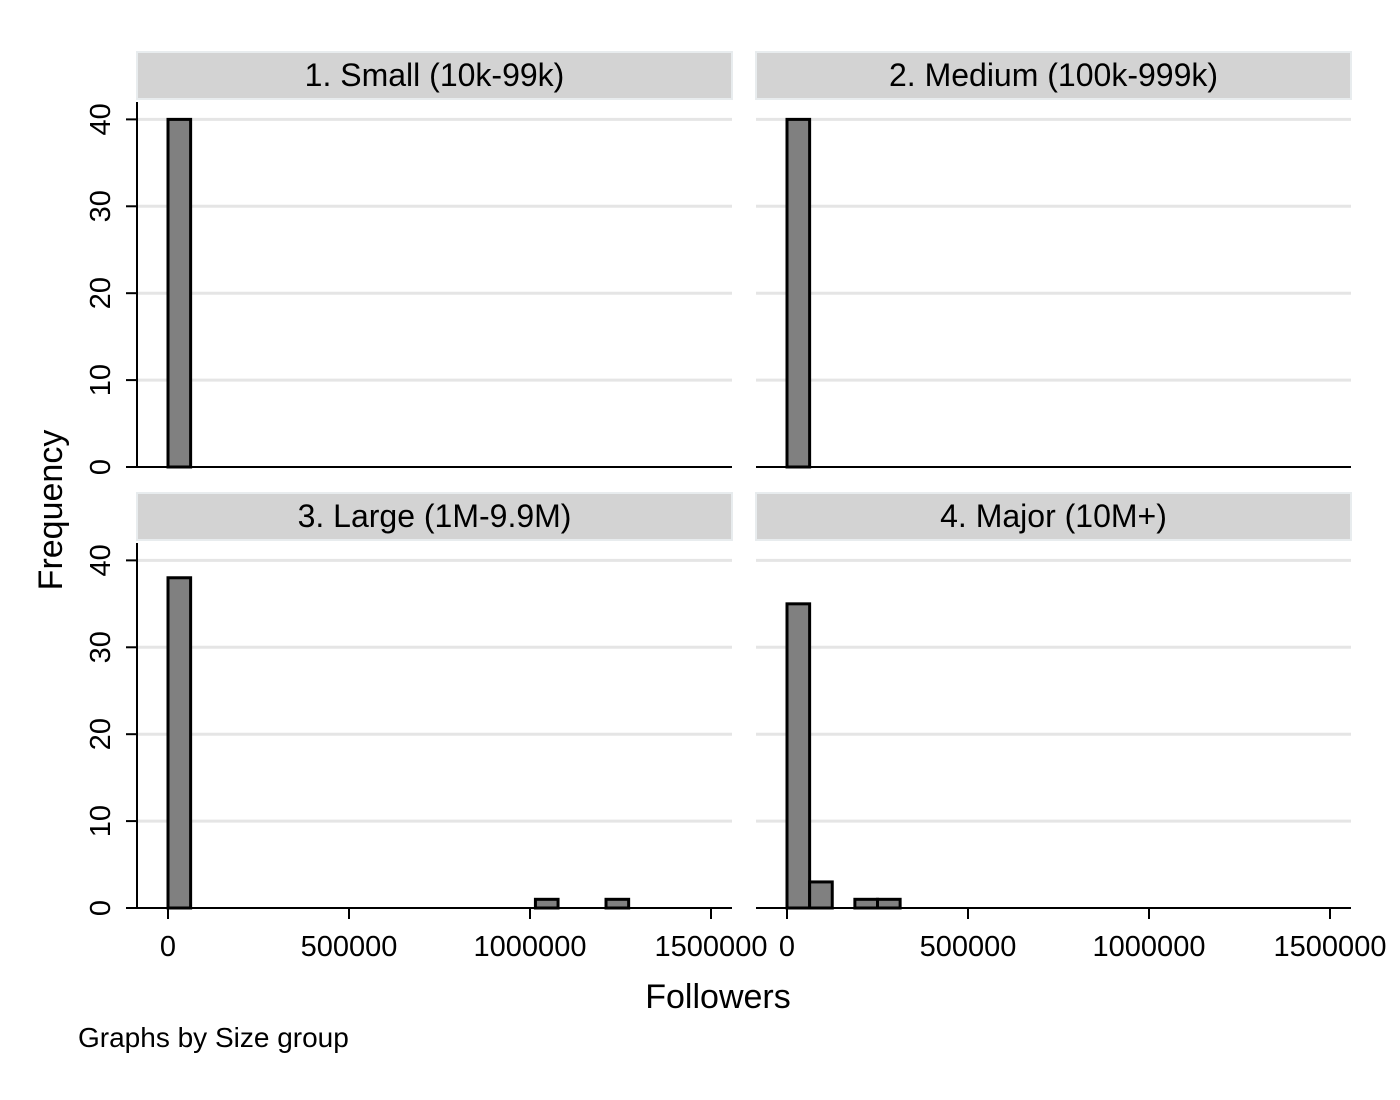  I want to click on panel-title: 3. Large (1M-9.9M), so click(435, 516).